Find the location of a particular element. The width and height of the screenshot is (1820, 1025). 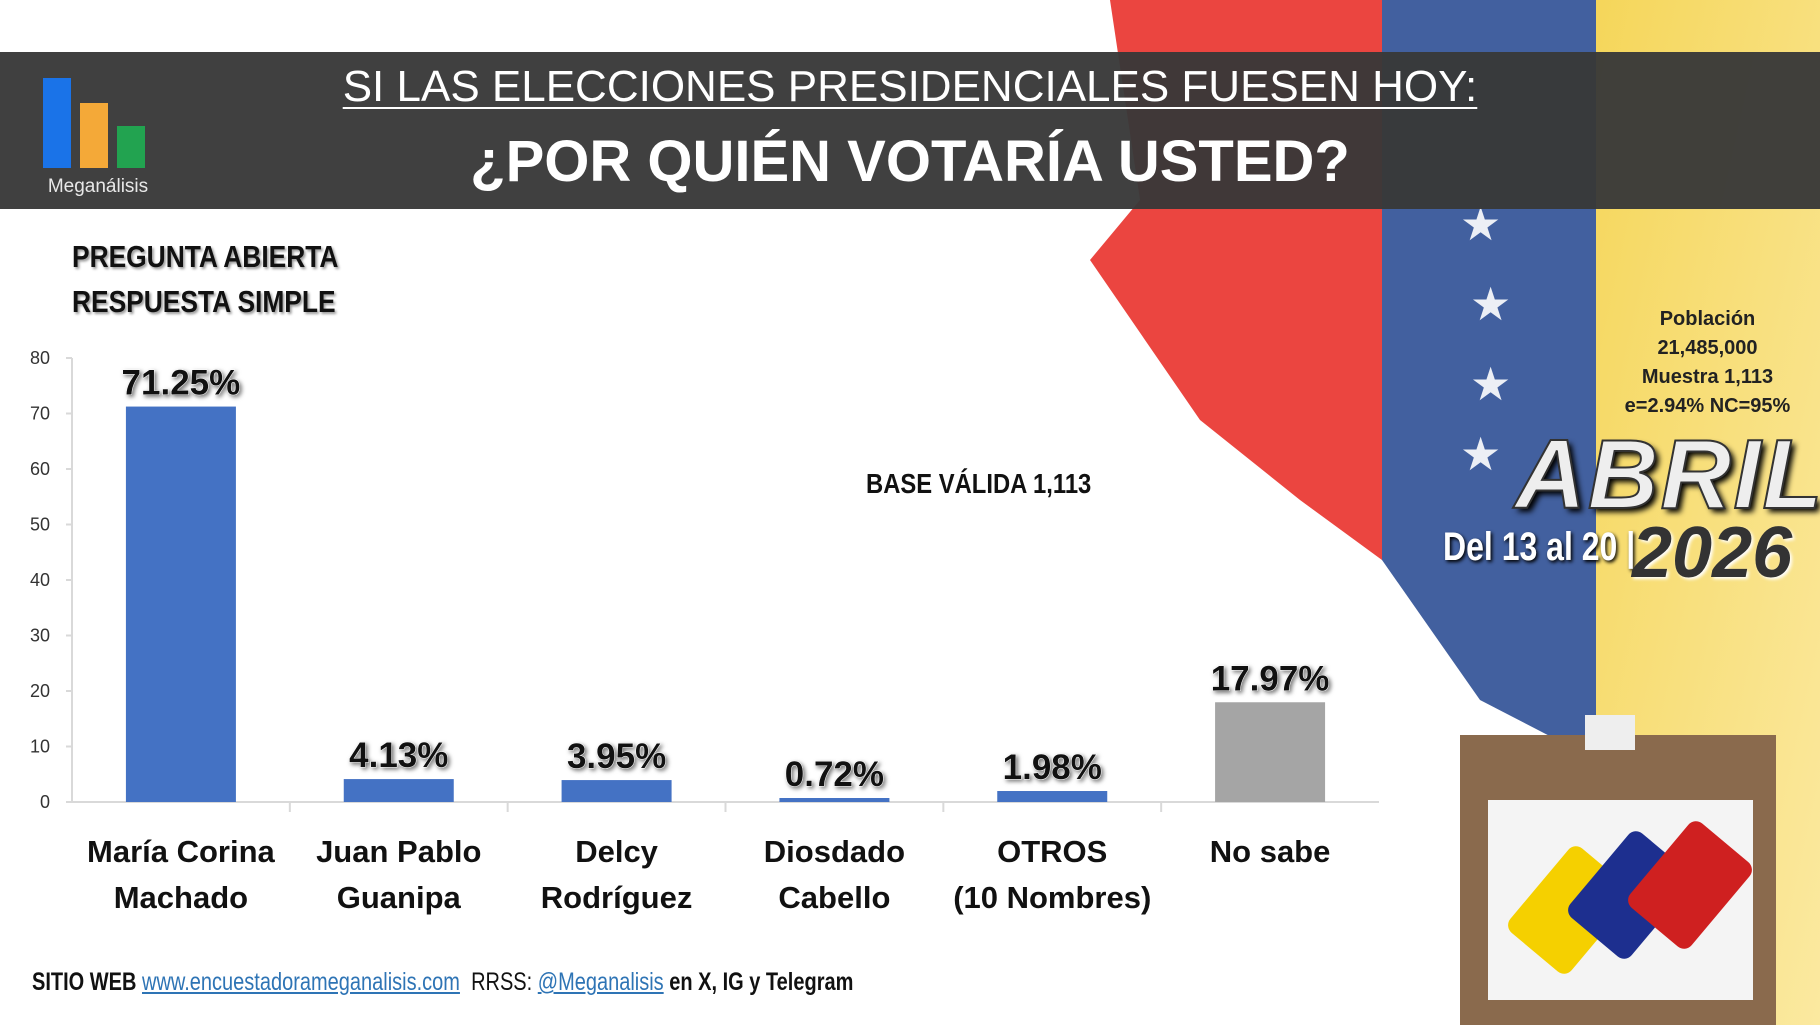

base-label: BASE VÁLIDA 1,113 is located at coordinates (979, 483).